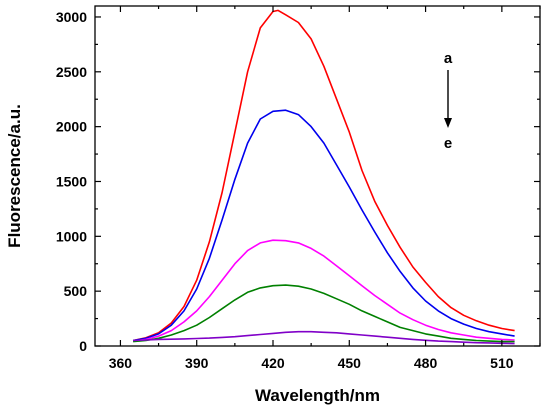 The width and height of the screenshot is (550, 409). Describe the element at coordinates (448, 143) in the screenshot. I see `annotation-bottom-label: e` at that location.